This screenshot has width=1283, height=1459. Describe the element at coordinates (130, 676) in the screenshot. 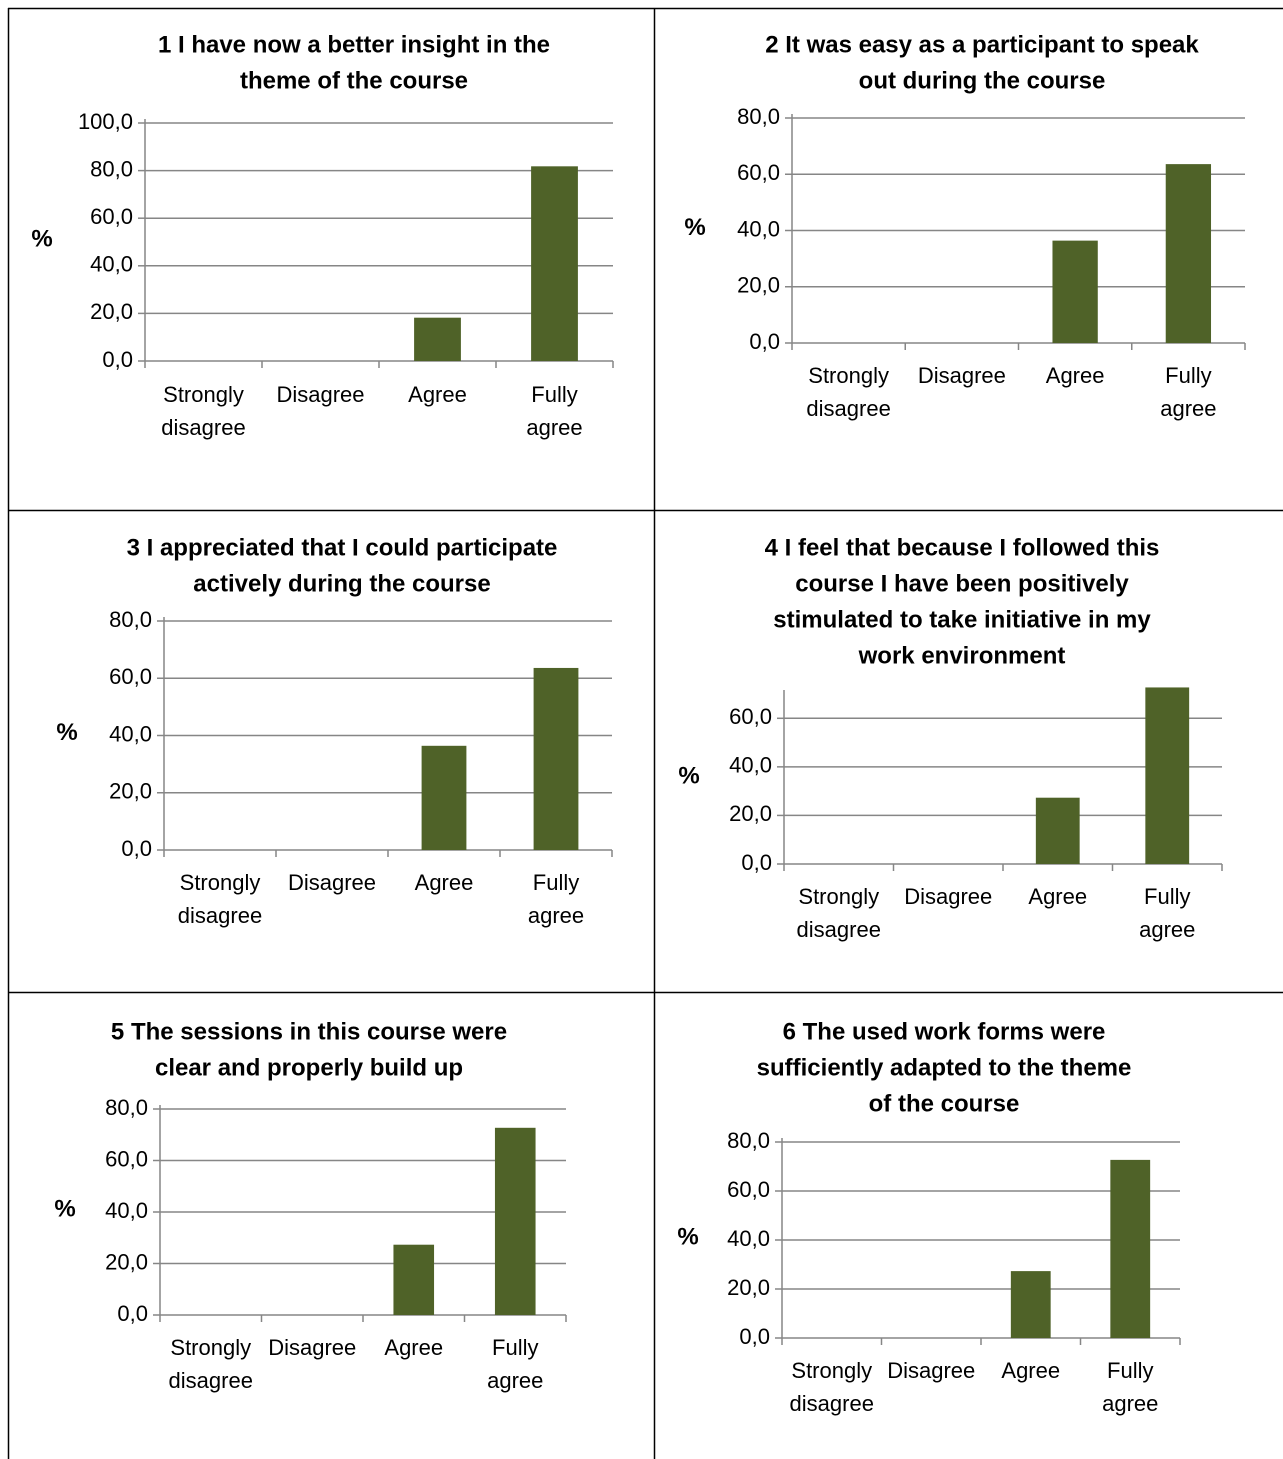

I see `chart-3-ytick-label: 60,0` at that location.